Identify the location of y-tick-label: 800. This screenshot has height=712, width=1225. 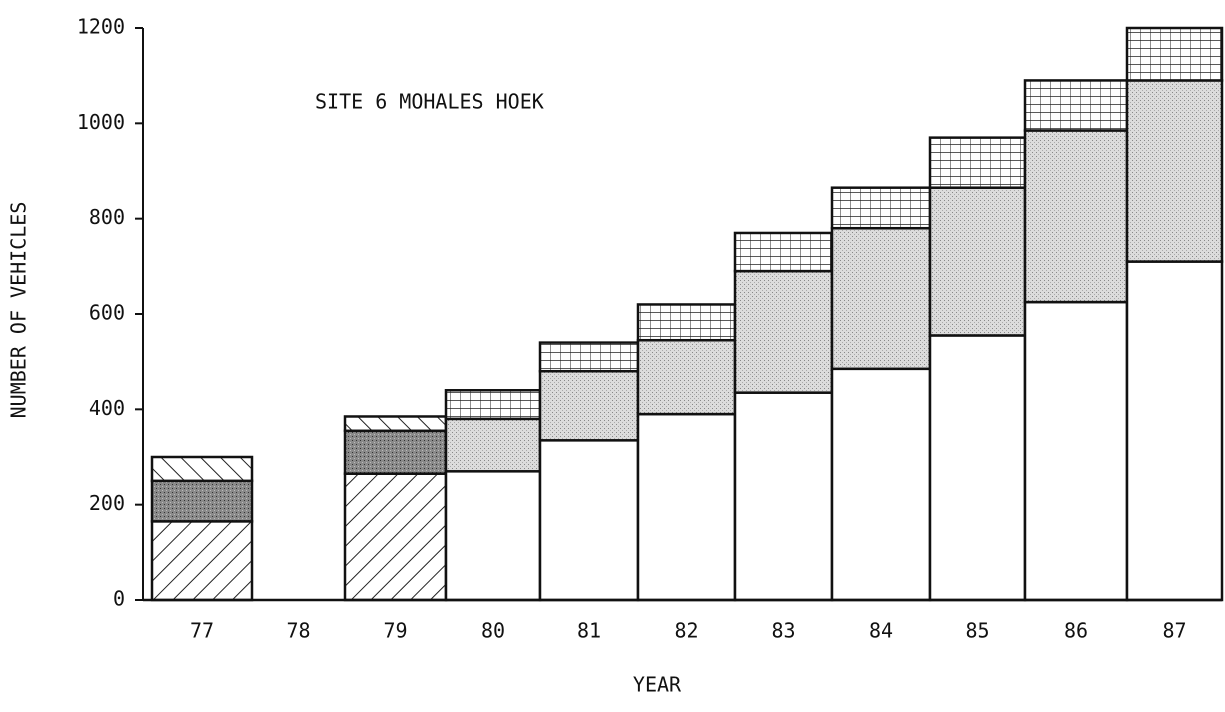
(107, 217).